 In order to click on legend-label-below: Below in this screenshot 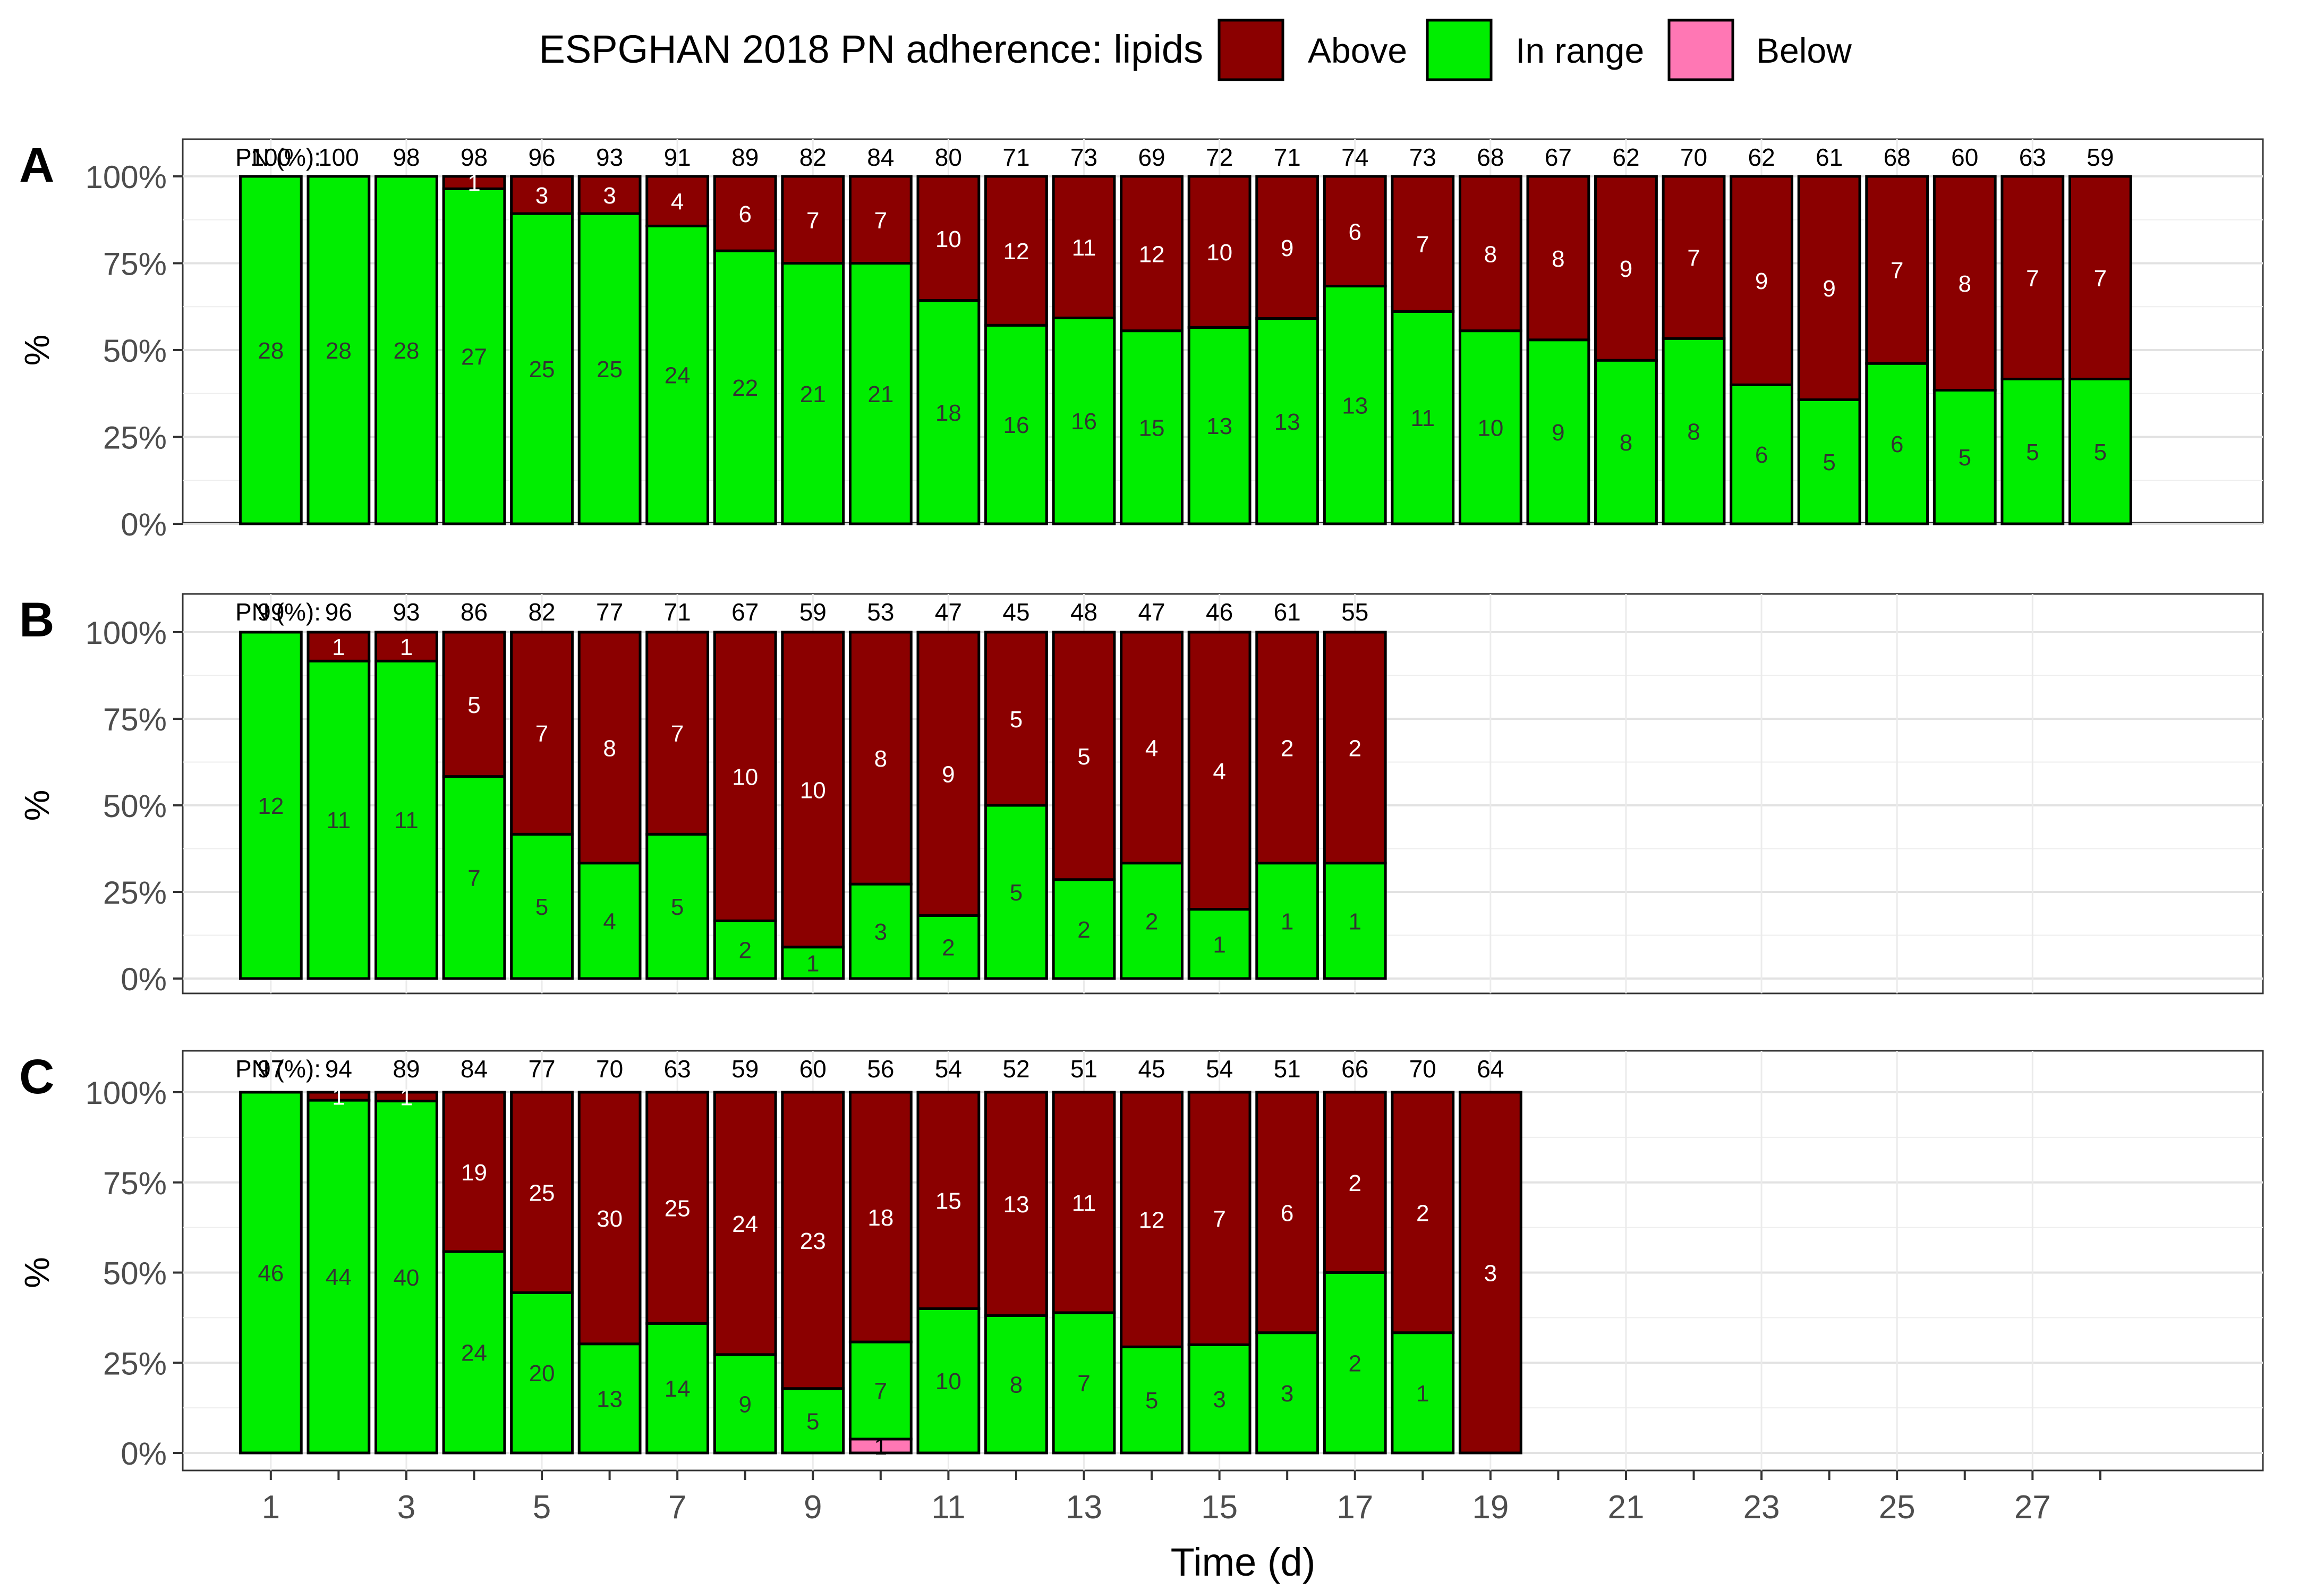, I will do `click(1804, 50)`.